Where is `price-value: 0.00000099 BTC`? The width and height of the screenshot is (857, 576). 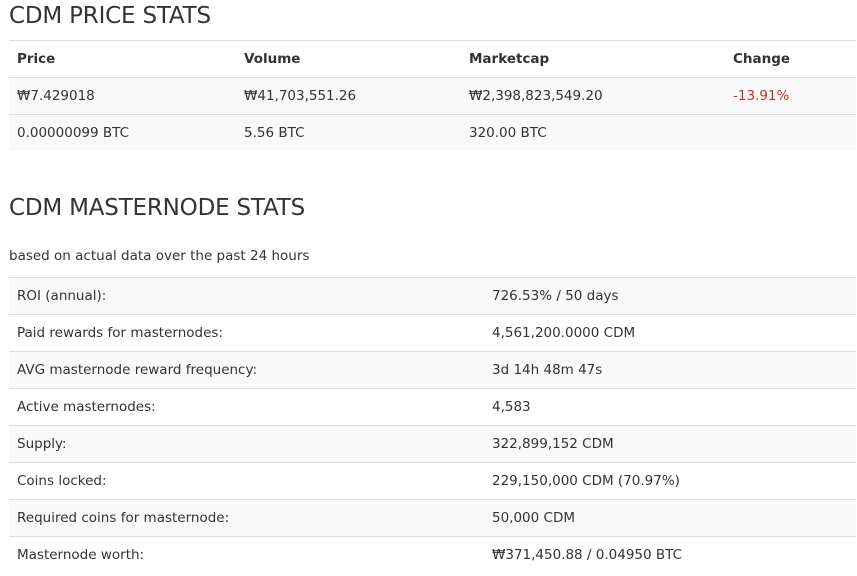
price-value: 0.00000099 BTC is located at coordinates (73, 133).